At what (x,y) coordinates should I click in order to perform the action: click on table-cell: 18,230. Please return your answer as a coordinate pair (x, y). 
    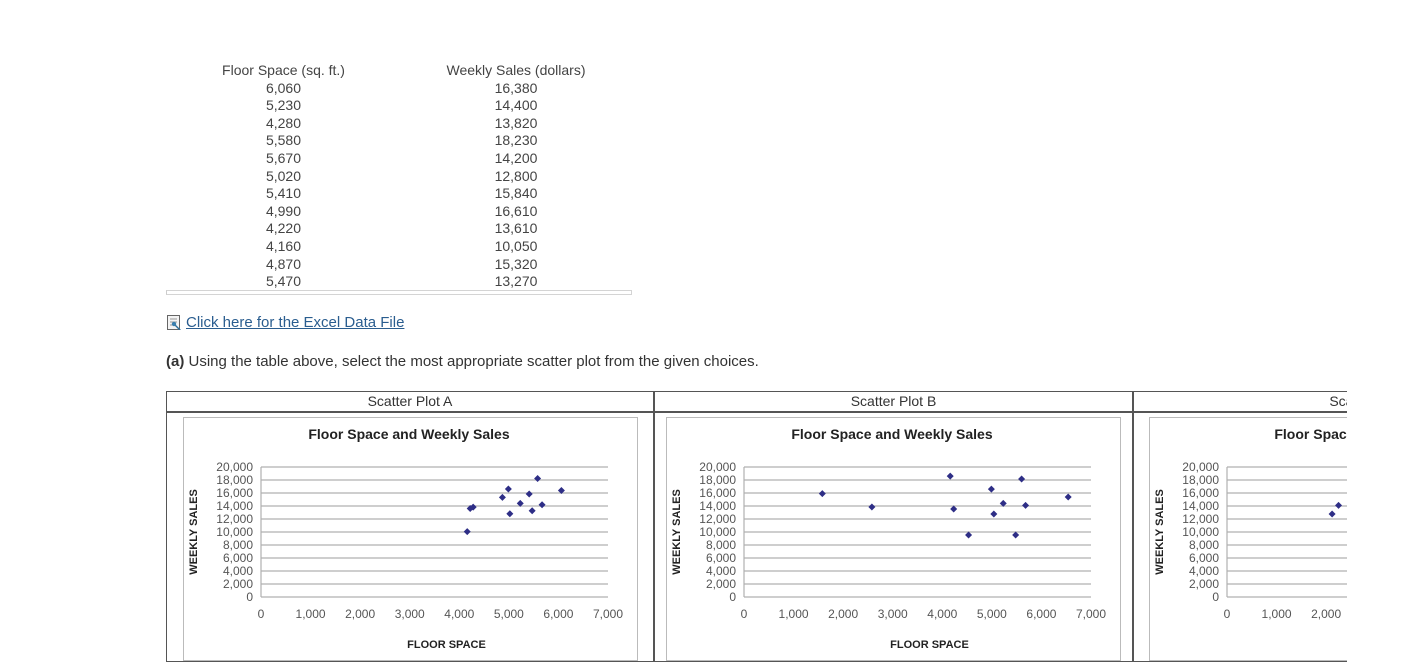
    Looking at the image, I should click on (516, 140).